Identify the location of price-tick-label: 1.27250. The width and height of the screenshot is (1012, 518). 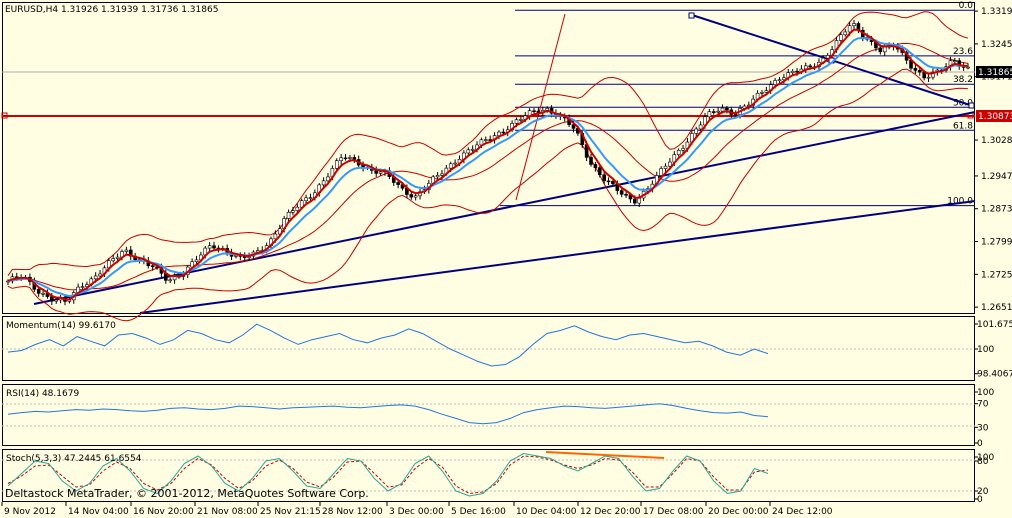
(996, 275).